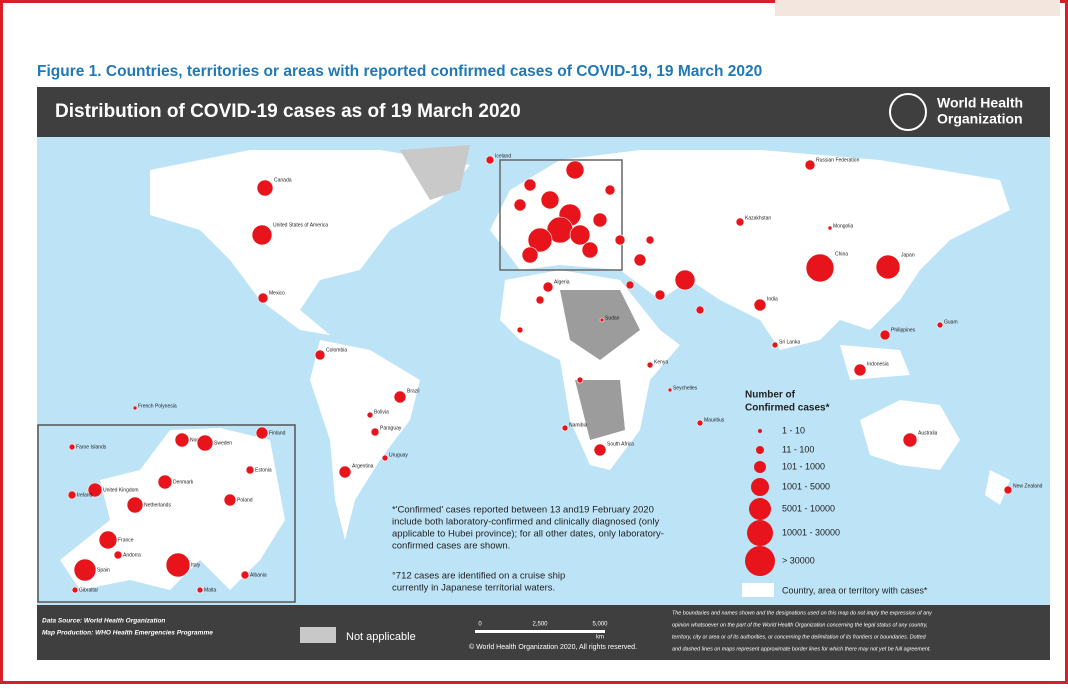 Image resolution: width=1068 pixels, height=689 pixels. I want to click on legend-label: 11 - 100, so click(798, 449).